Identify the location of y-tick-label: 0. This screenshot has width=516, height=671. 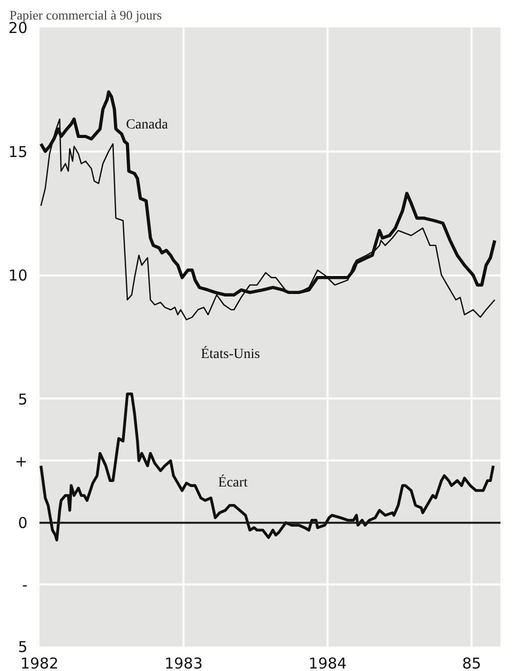
(23, 523).